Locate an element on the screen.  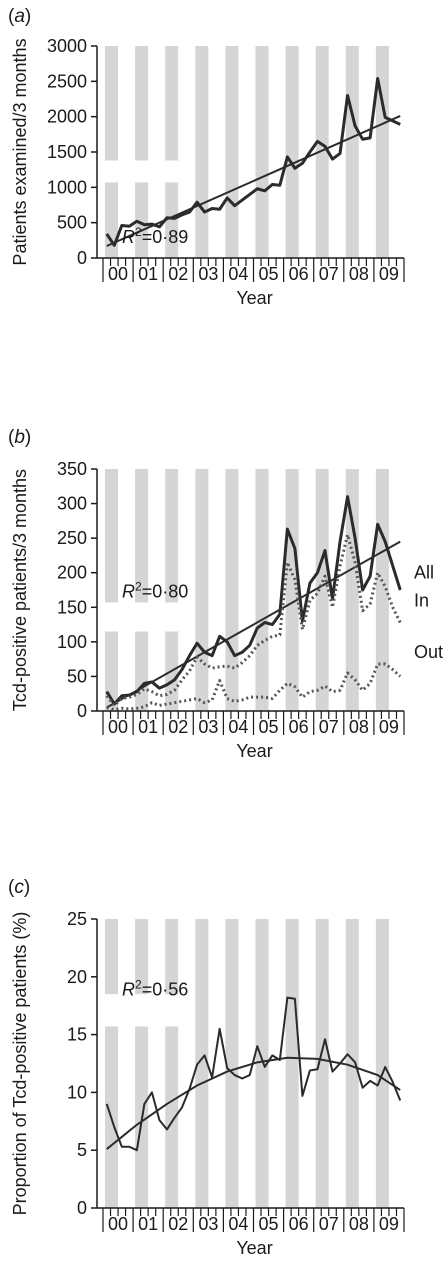
panel-label: (c) is located at coordinates (19, 887).